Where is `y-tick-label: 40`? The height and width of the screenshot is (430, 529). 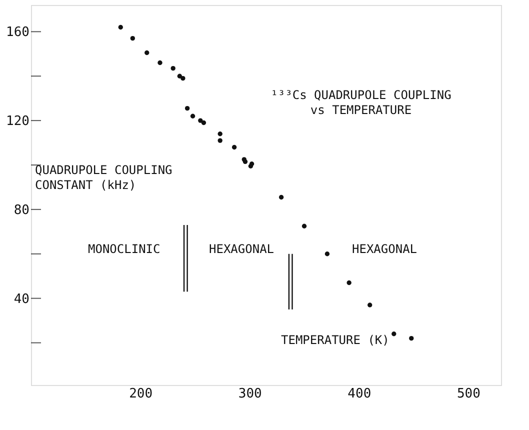
y-tick-label: 40 is located at coordinates (22, 299).